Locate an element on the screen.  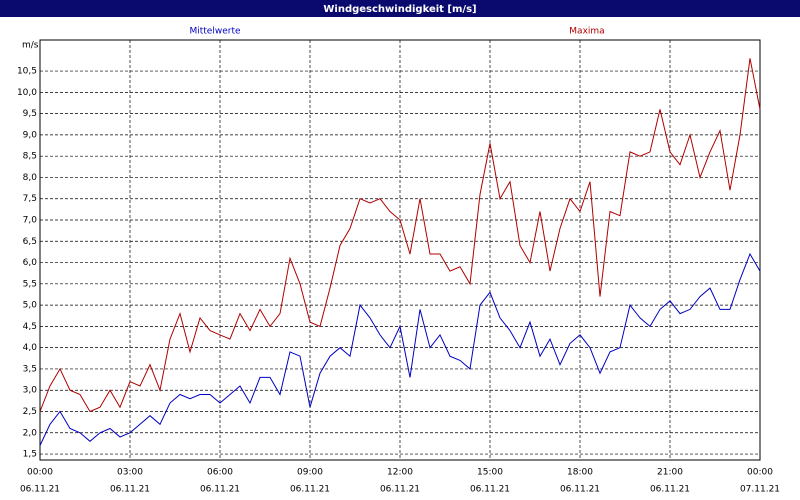
chart-title: Windgeschwindigkeit [m/s] is located at coordinates (399, 9).